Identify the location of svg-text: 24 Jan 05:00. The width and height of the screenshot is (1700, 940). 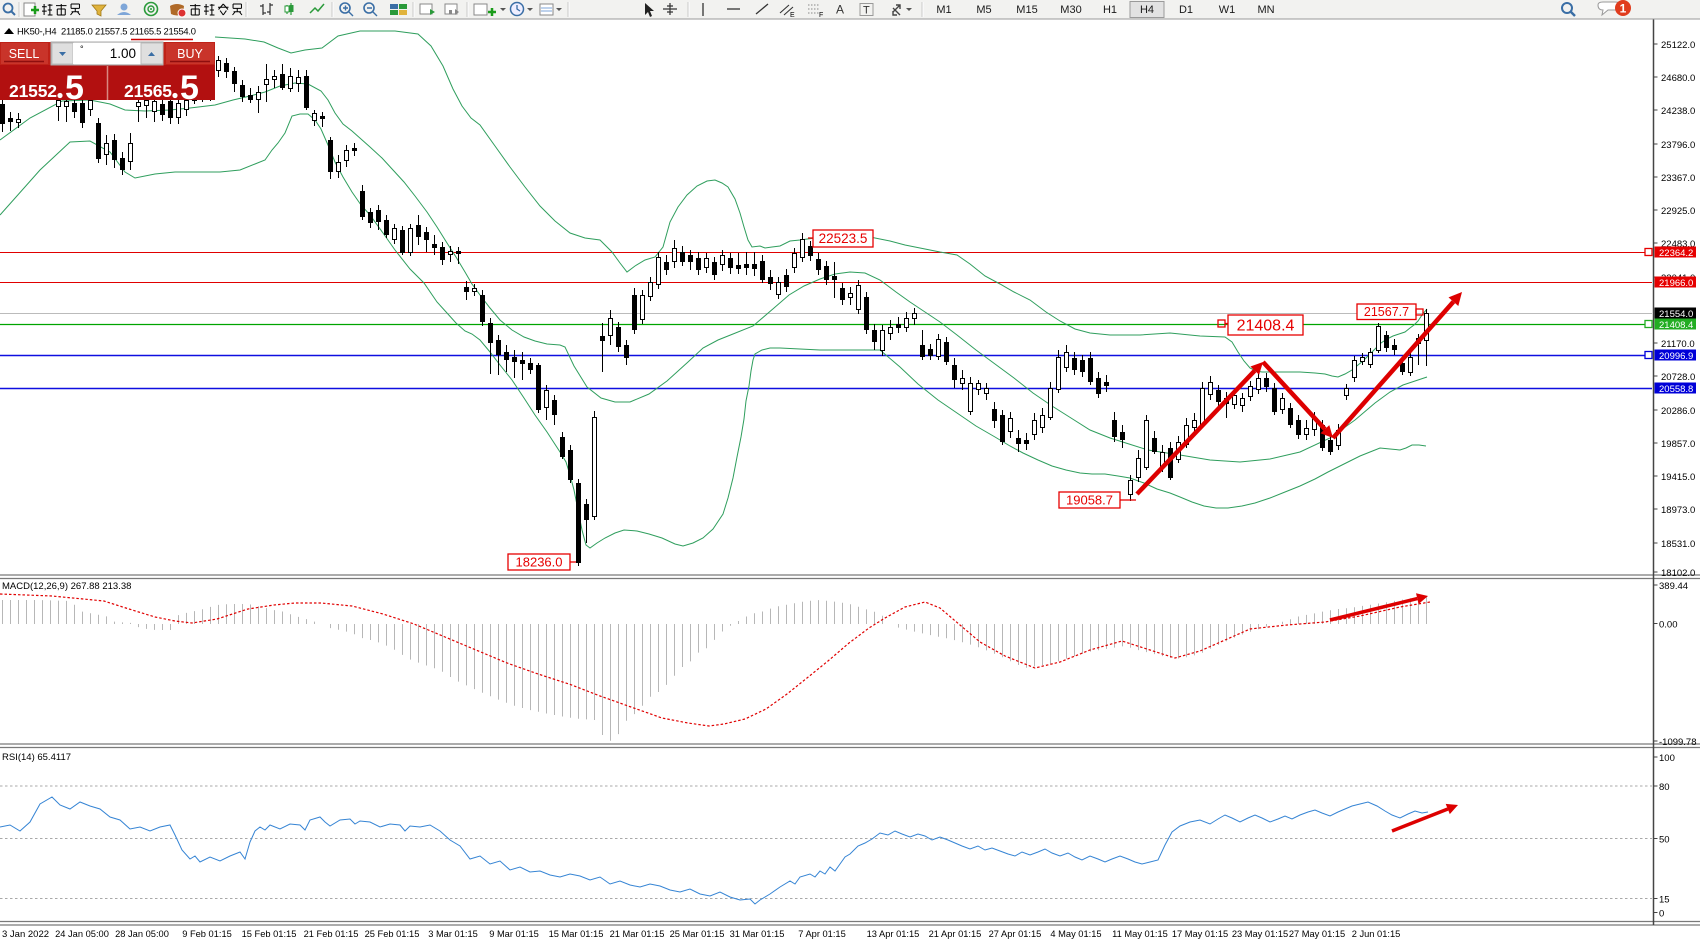
(82, 934).